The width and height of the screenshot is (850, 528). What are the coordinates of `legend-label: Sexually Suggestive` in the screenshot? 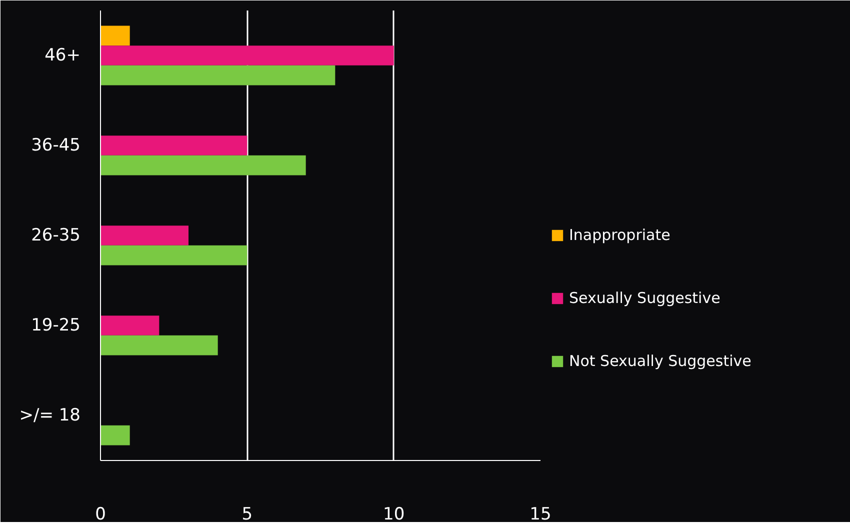 It's located at (644, 298).